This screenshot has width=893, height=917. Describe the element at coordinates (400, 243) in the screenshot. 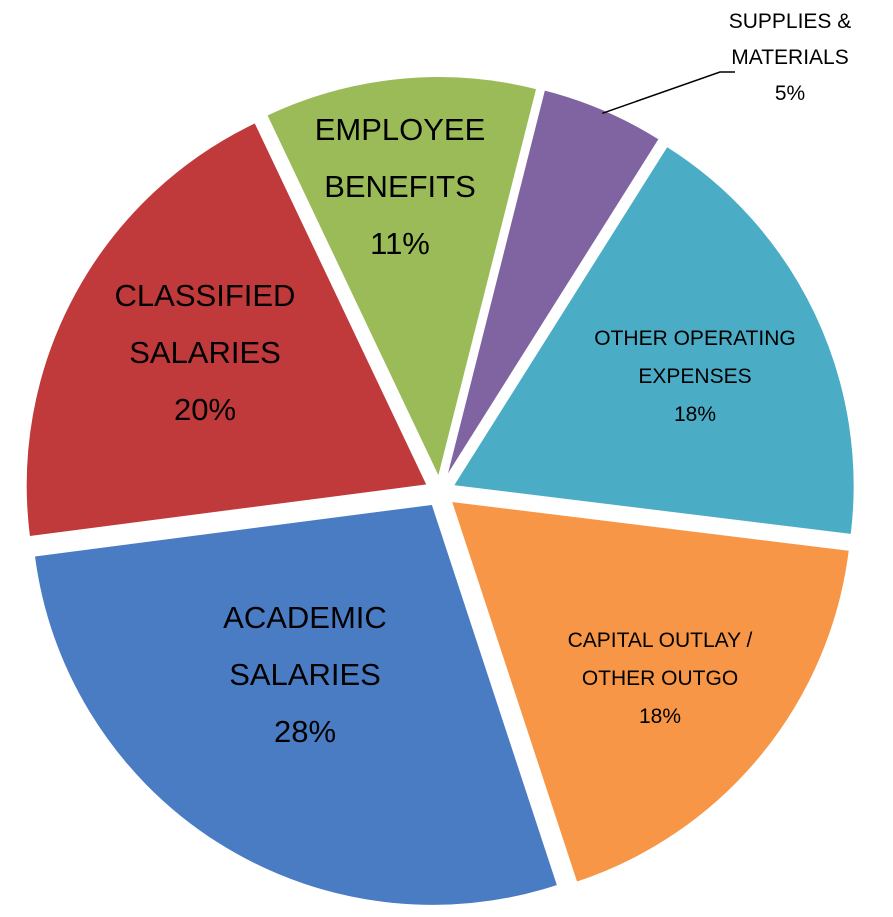

I see `value-label: 11%` at that location.